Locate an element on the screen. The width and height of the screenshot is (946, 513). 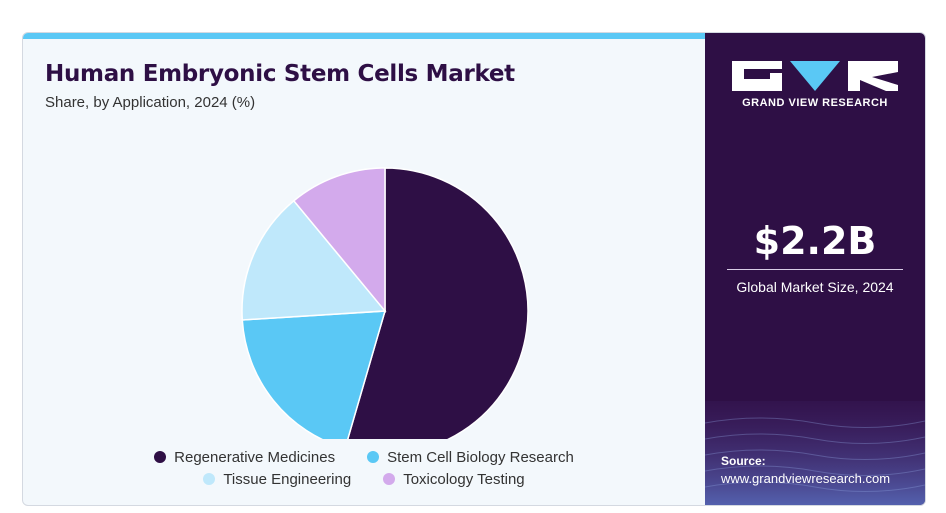
pie-slice-regenerative-medicines is located at coordinates (438, 303).